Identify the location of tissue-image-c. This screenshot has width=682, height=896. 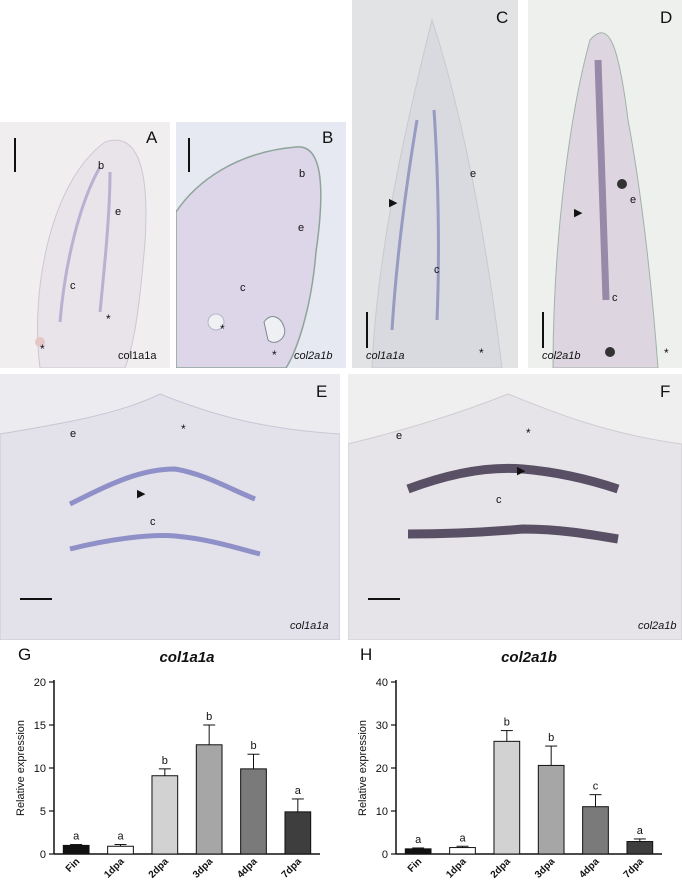
(435, 184).